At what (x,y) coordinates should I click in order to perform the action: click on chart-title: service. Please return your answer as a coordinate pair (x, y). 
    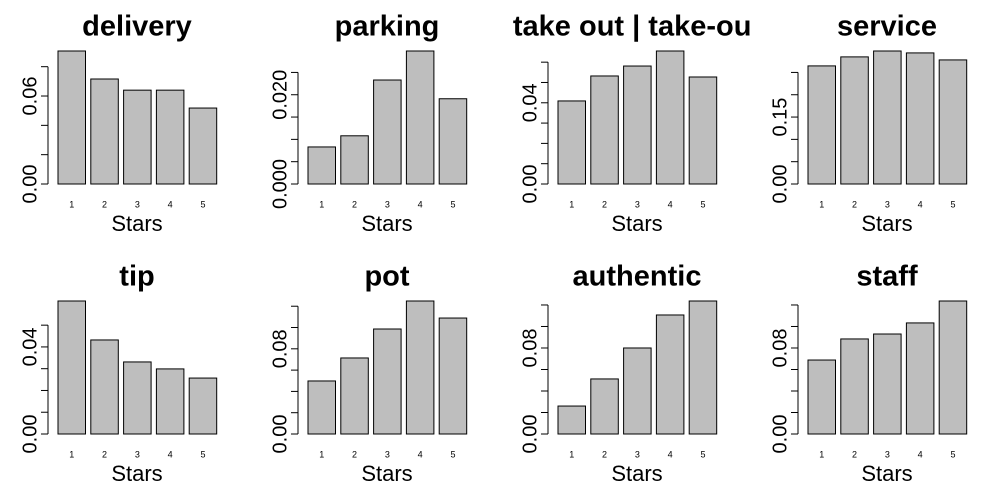
    Looking at the image, I should click on (887, 27).